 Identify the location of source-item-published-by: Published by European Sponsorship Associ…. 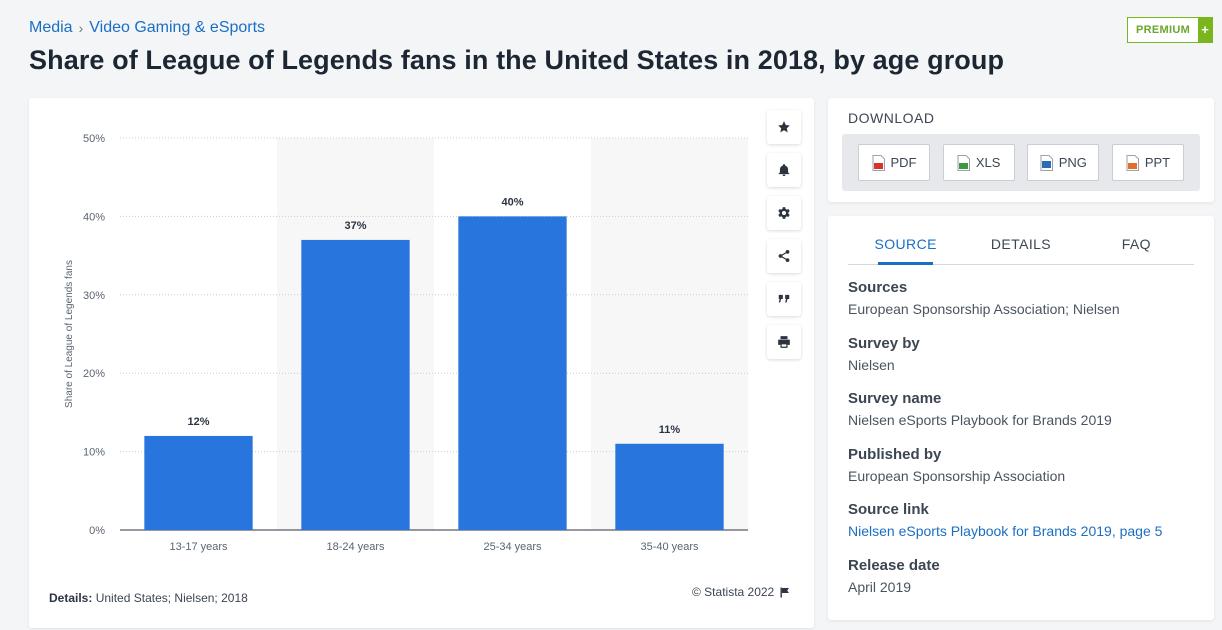
(1023, 473).